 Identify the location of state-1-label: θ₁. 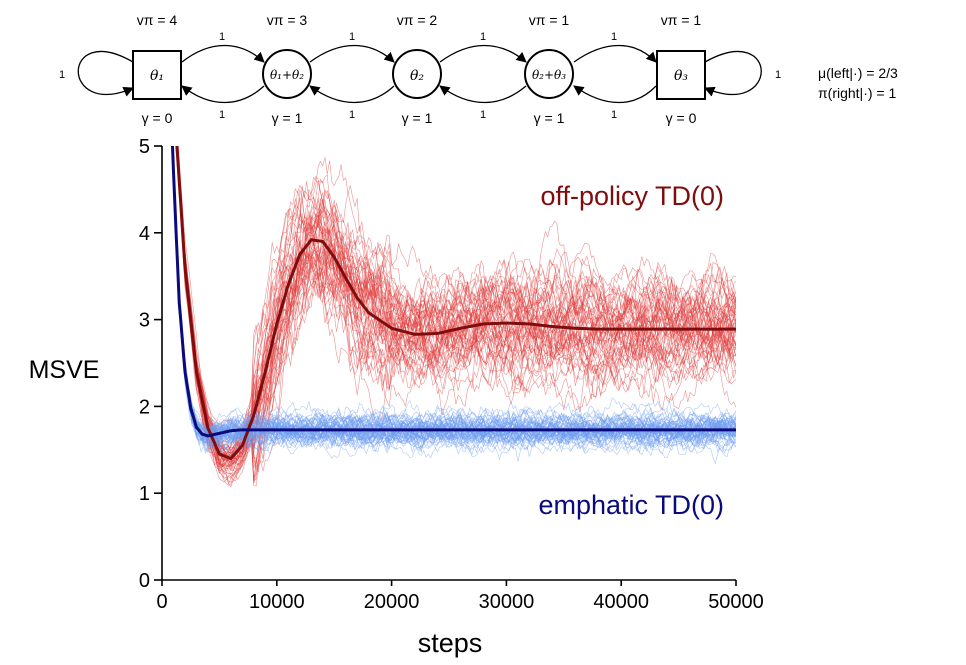
(157, 76).